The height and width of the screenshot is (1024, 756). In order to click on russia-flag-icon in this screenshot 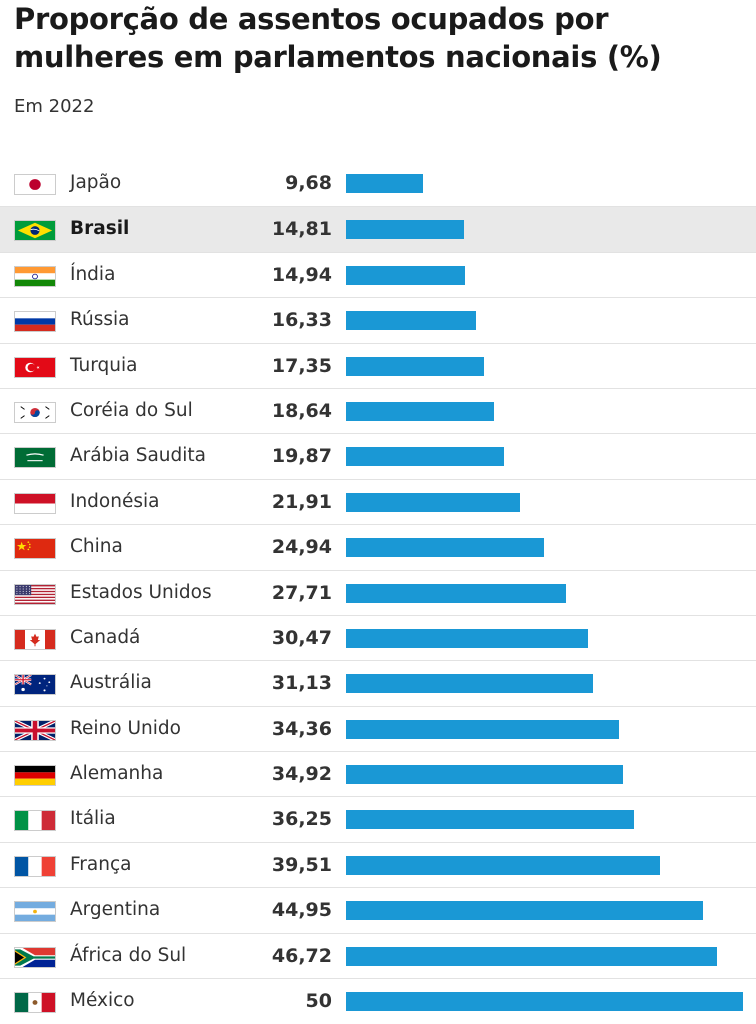, I will do `click(35, 322)`.